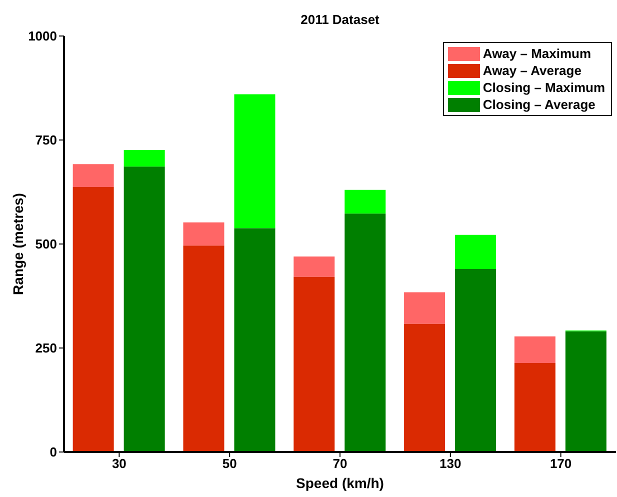 Image resolution: width=617 pixels, height=497 pixels. Describe the element at coordinates (543, 87) in the screenshot. I see `legend-label: Closing – Maximum` at that location.